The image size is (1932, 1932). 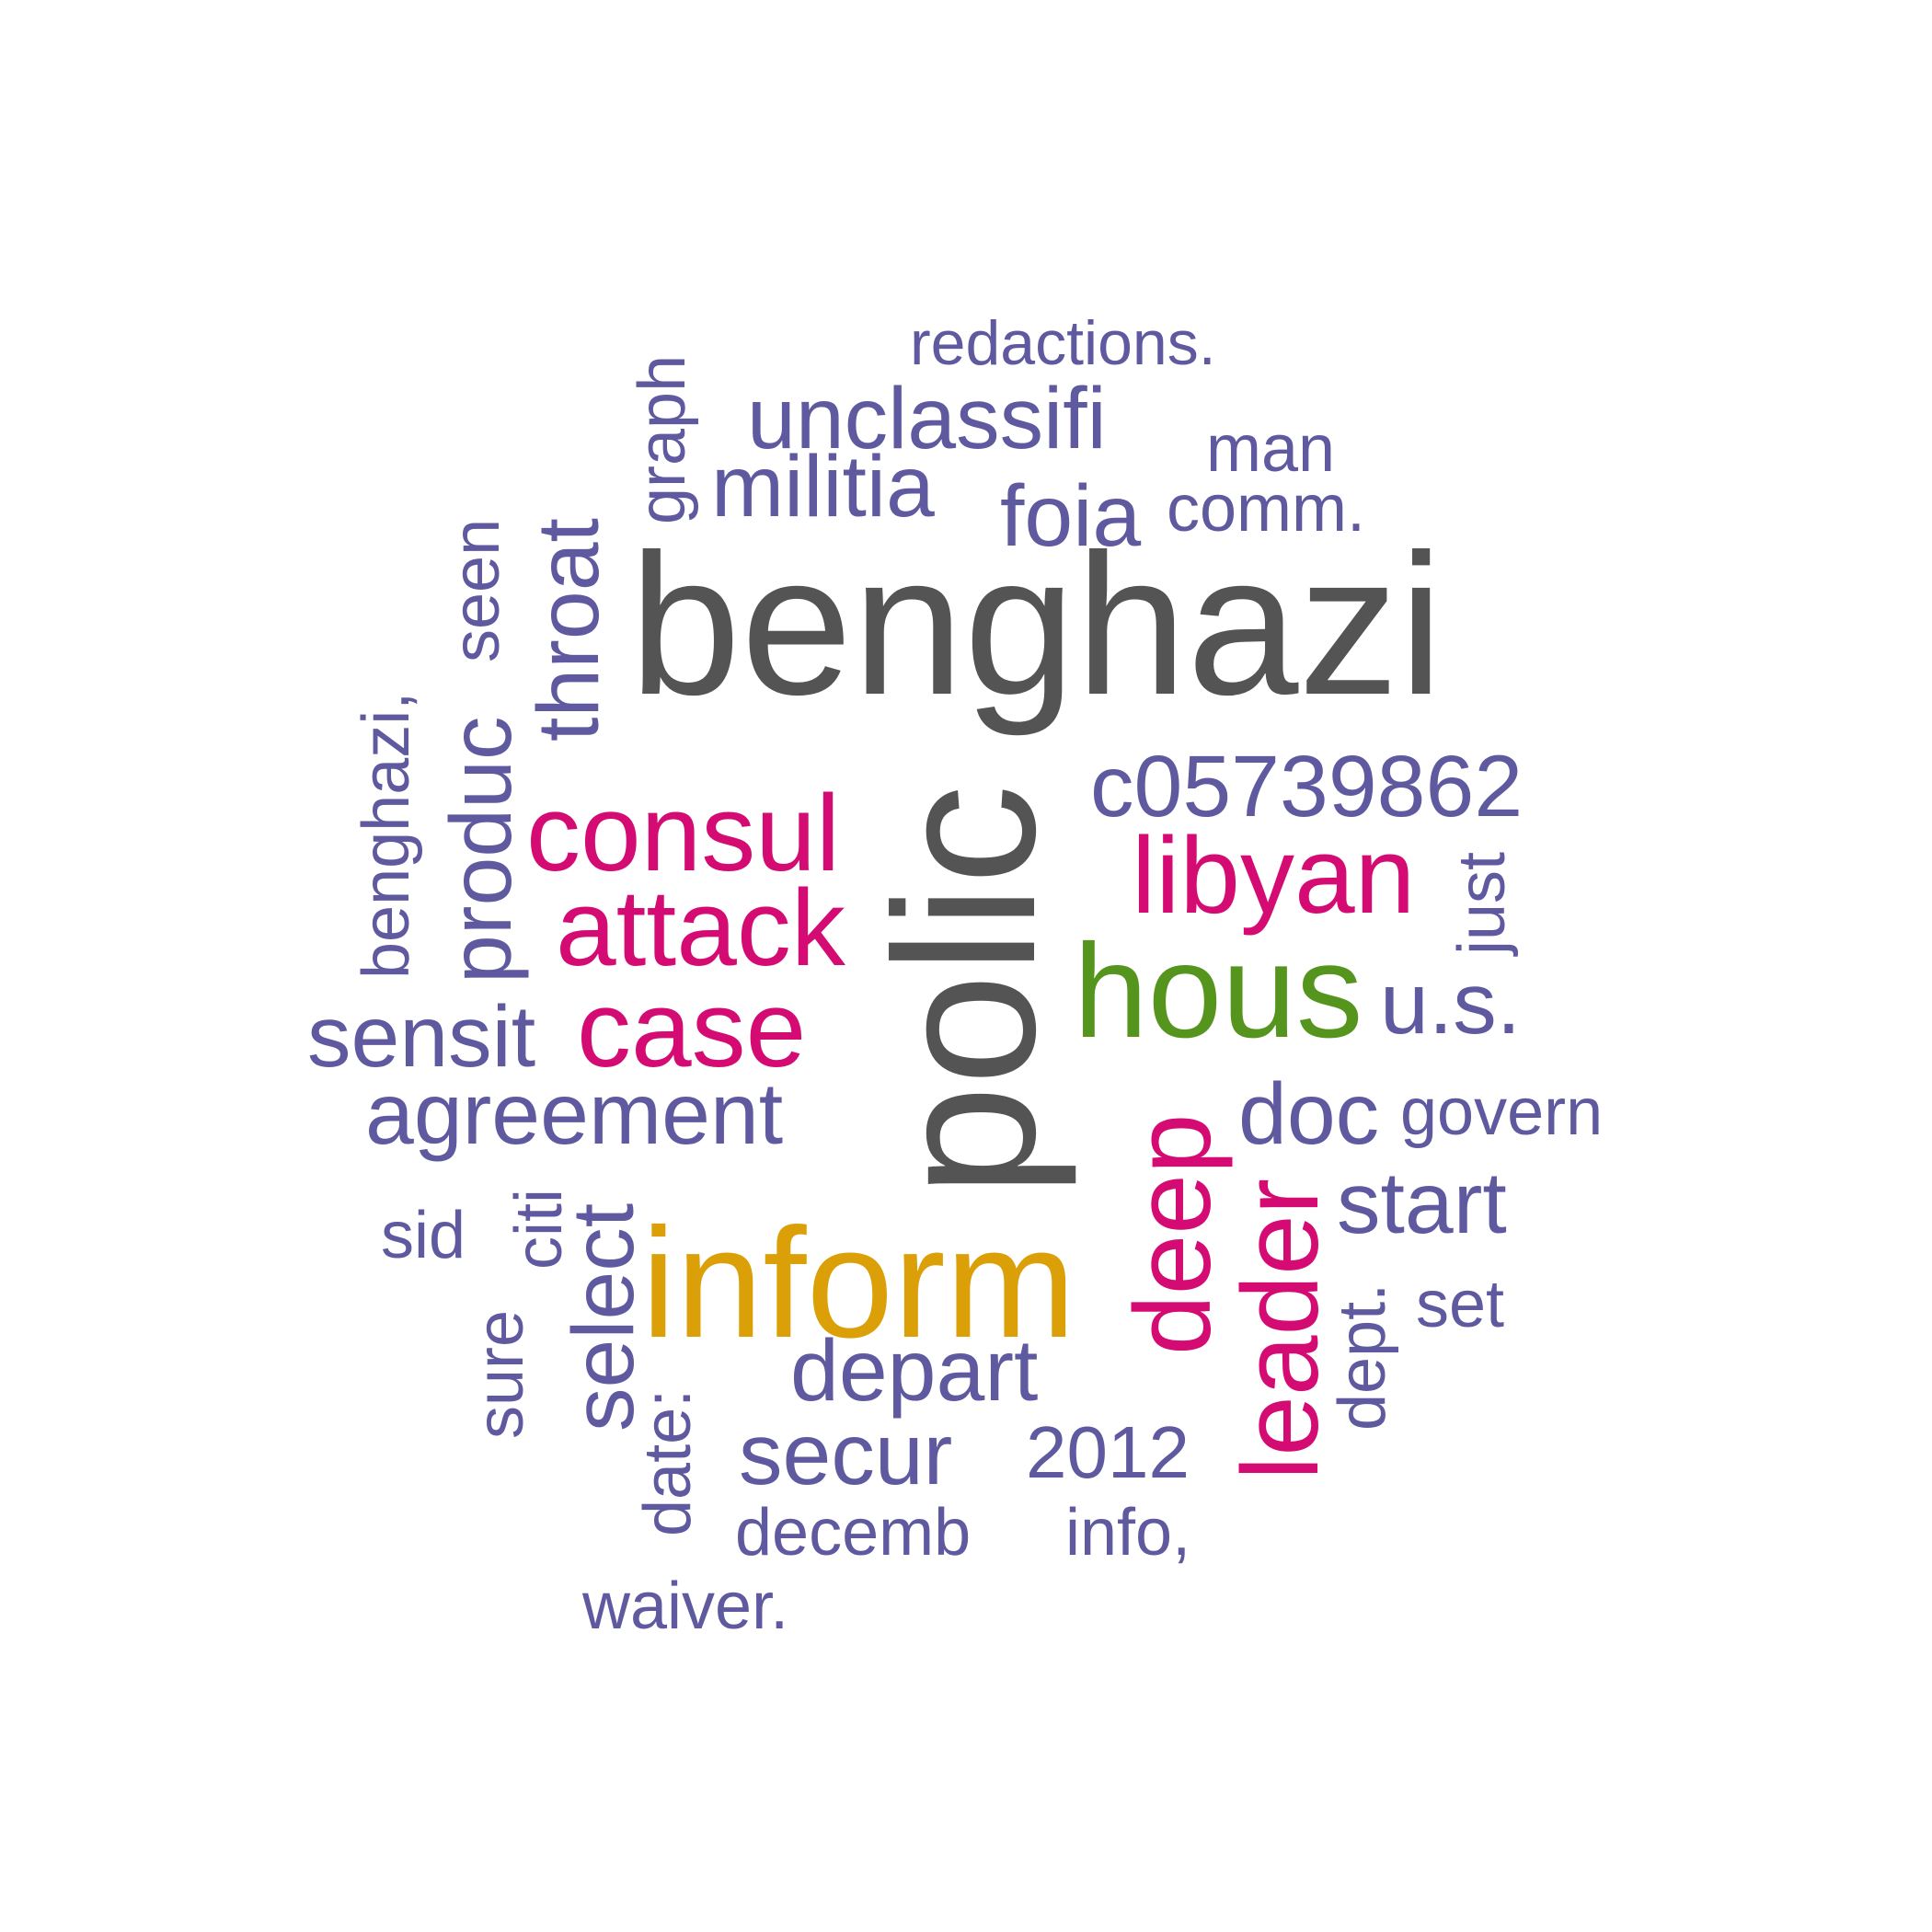 I want to click on word-leader: leader, so click(x=1280, y=1329).